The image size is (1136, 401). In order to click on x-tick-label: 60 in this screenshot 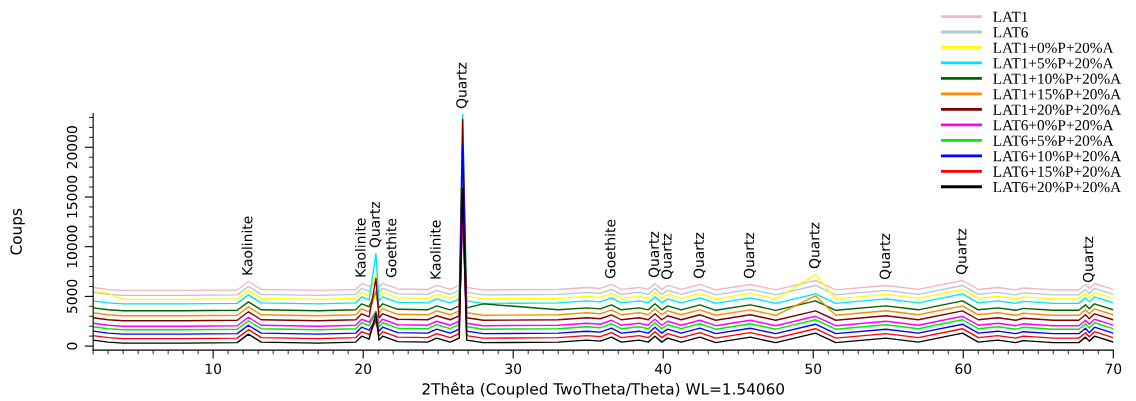, I will do `click(963, 369)`.